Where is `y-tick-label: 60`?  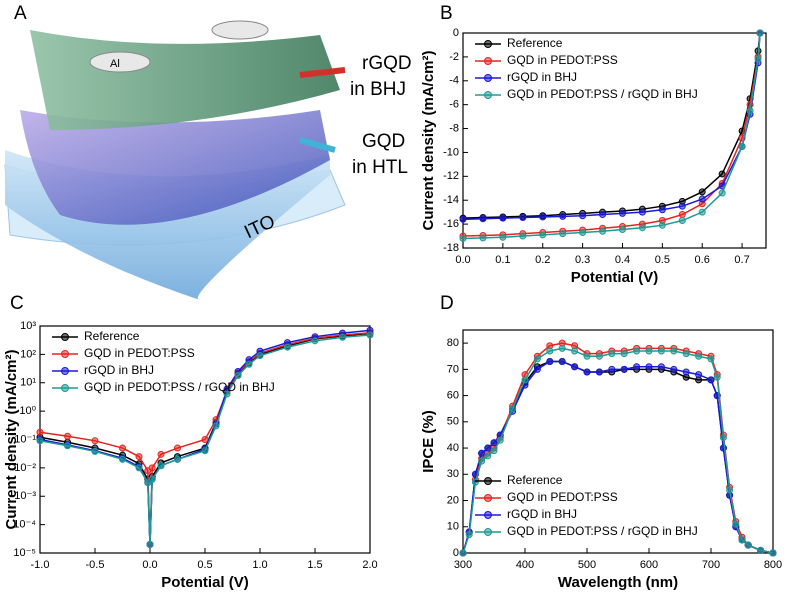
y-tick-label: 60 is located at coordinates (453, 395).